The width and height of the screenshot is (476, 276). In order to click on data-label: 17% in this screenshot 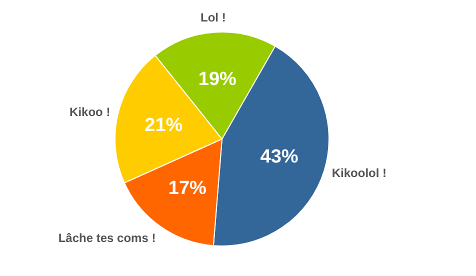, I will do `click(187, 189)`.